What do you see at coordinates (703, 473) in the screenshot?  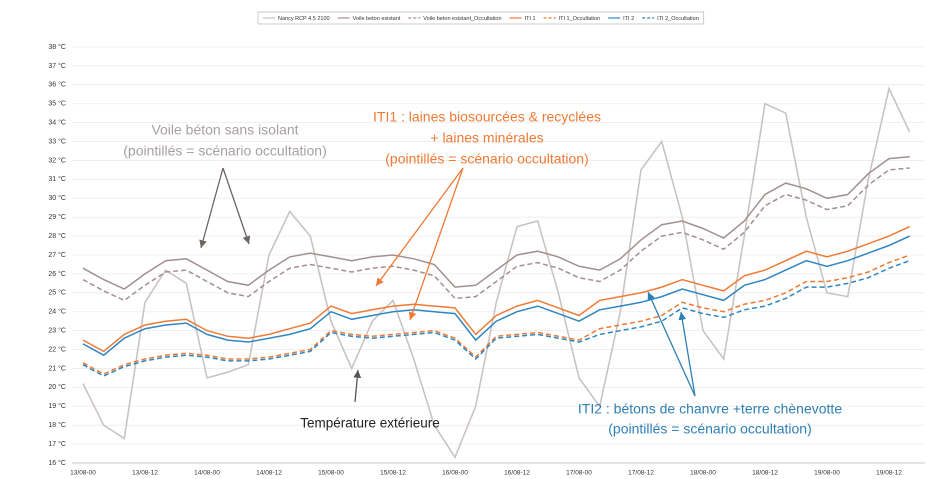 I see `x-tick-label: 18/08-00` at bounding box center [703, 473].